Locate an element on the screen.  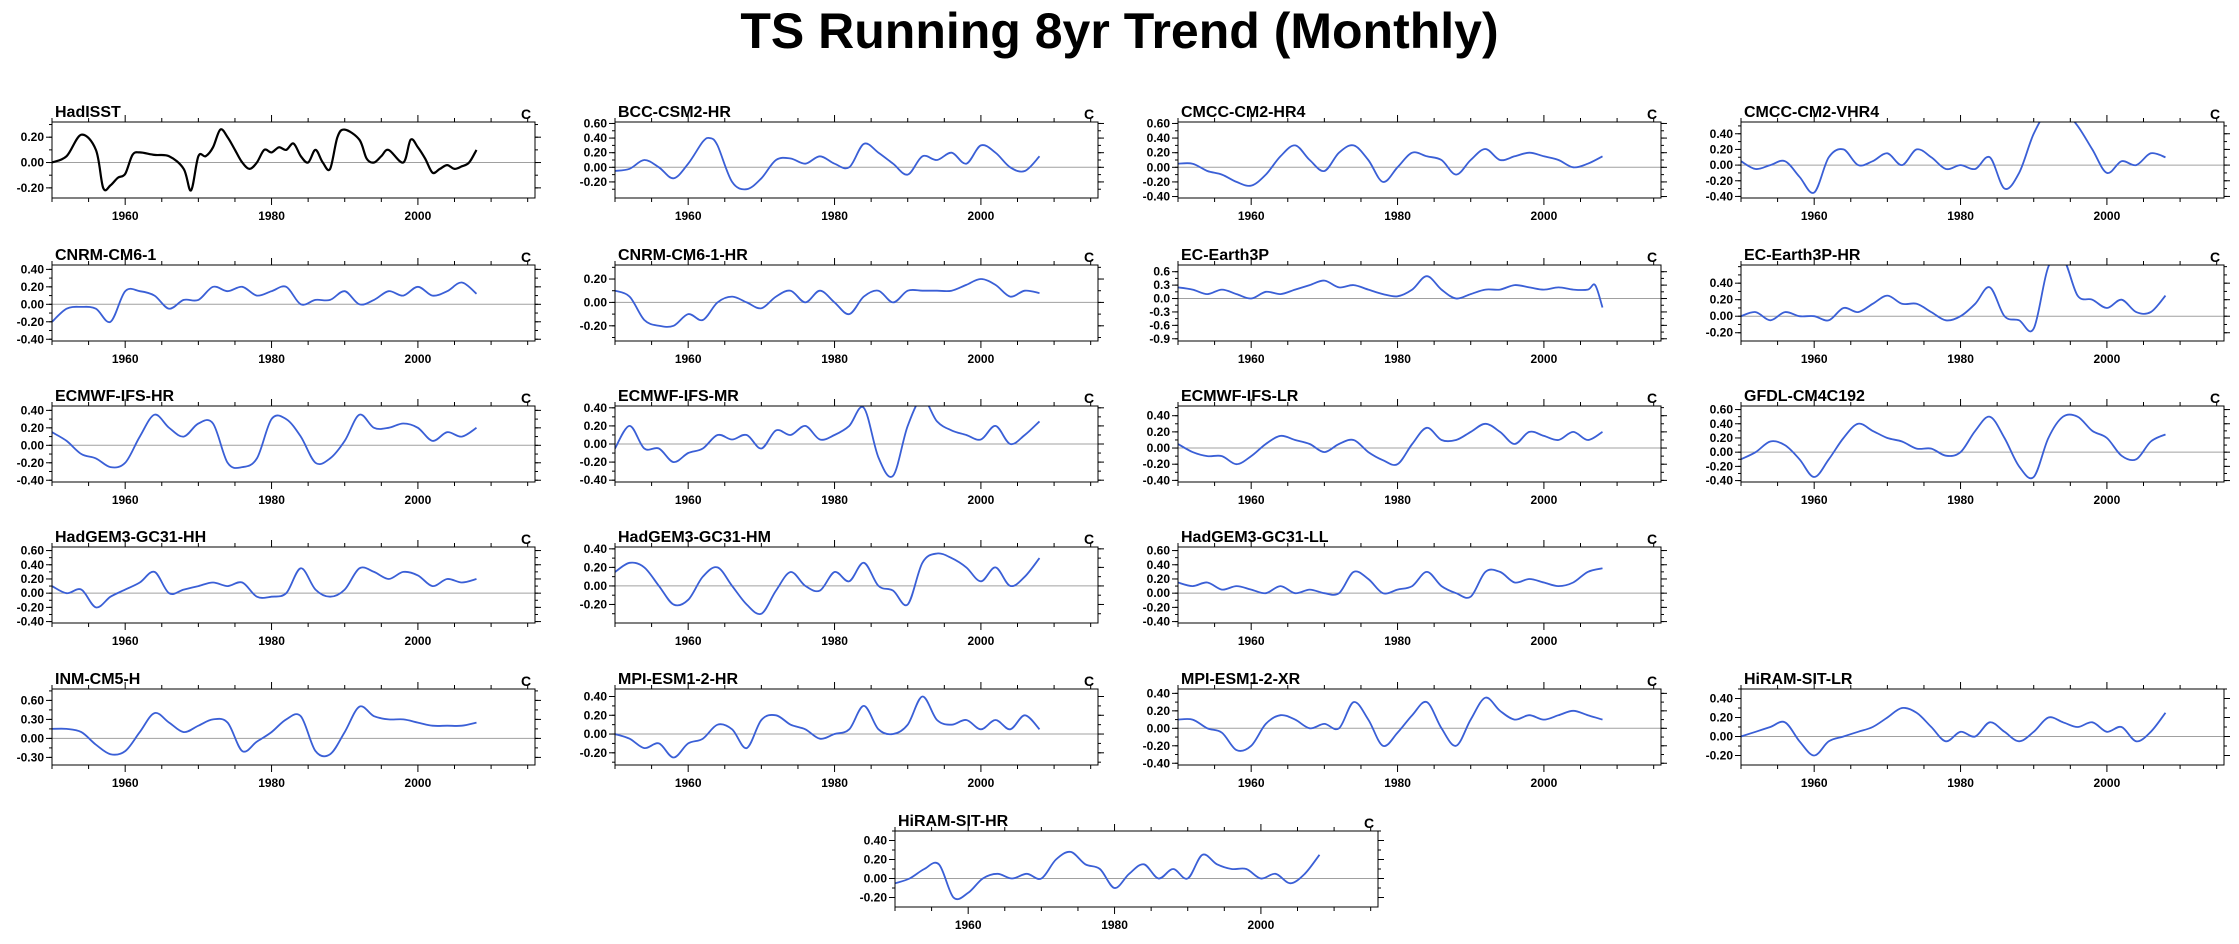
panel-hadisst: HadISST C 1960 1980 2000 -0.20 0.00 0.20 is located at coordinates (279, 163).